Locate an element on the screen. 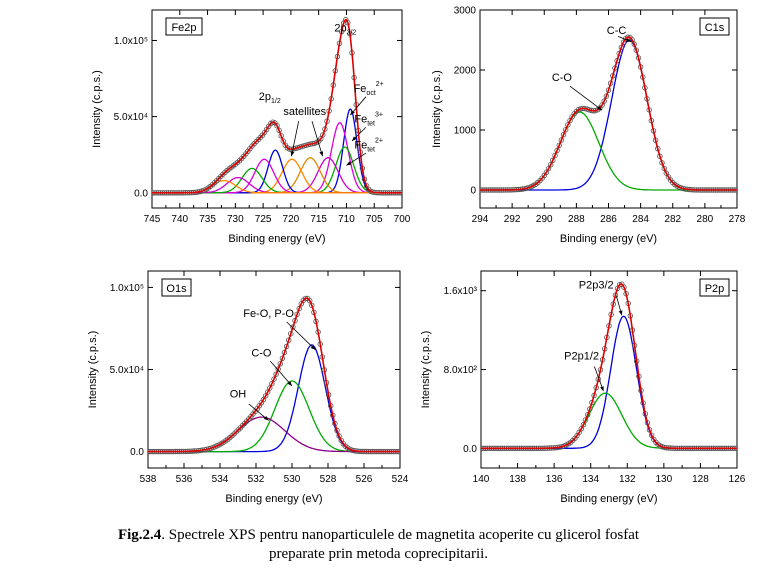  caption-line2: preparate prin metoda coprecipitarii. is located at coordinates (378, 554).